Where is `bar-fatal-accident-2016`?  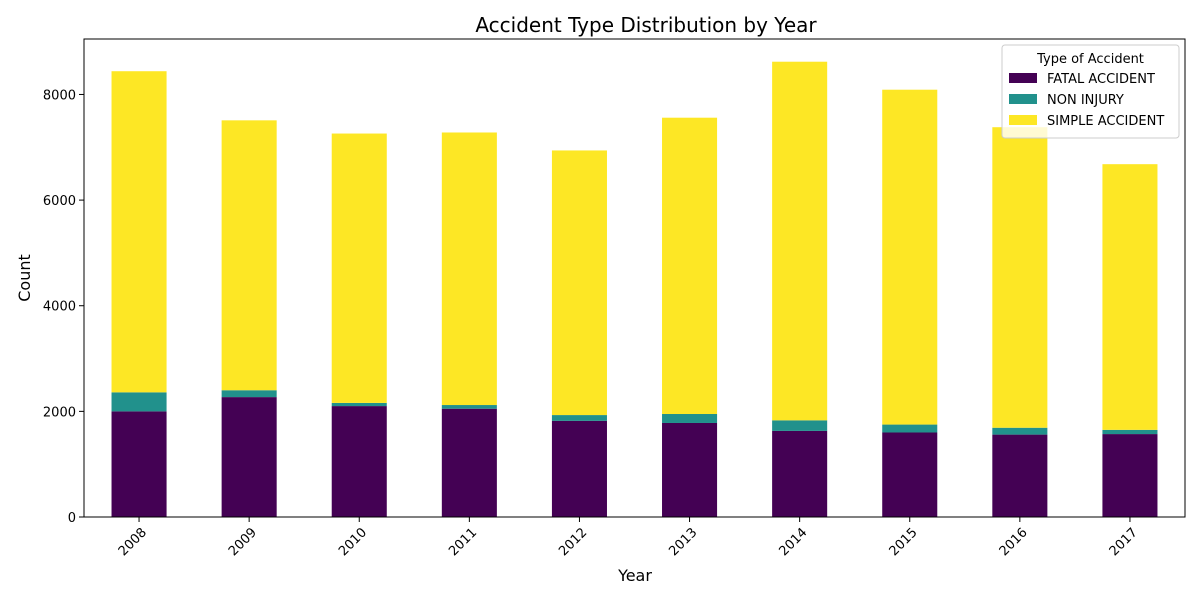 bar-fatal-accident-2016 is located at coordinates (1020, 475).